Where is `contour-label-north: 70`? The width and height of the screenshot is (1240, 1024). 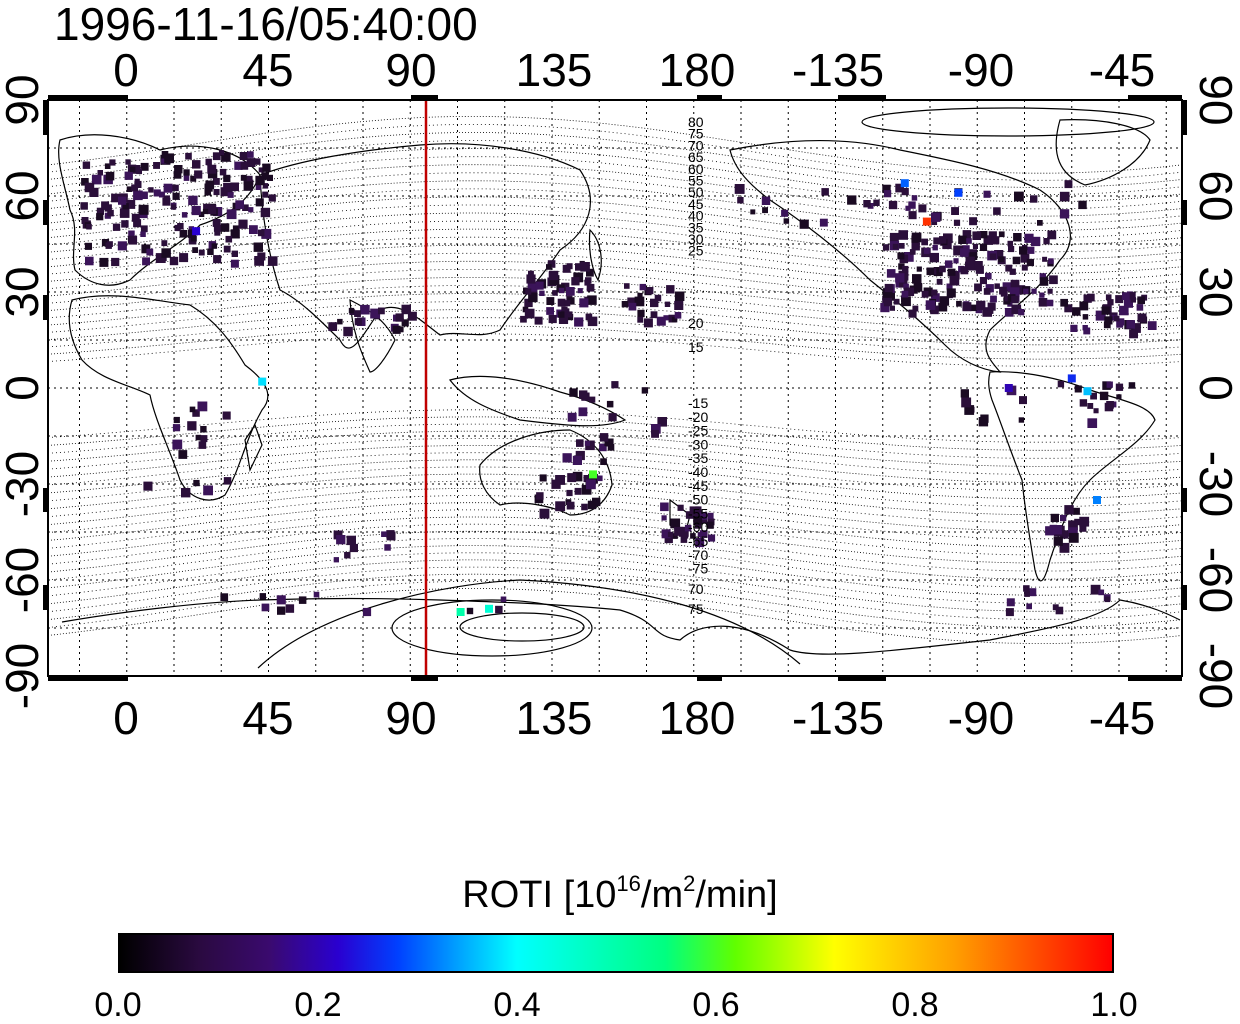
contour-label-north: 70 is located at coordinates (696, 145).